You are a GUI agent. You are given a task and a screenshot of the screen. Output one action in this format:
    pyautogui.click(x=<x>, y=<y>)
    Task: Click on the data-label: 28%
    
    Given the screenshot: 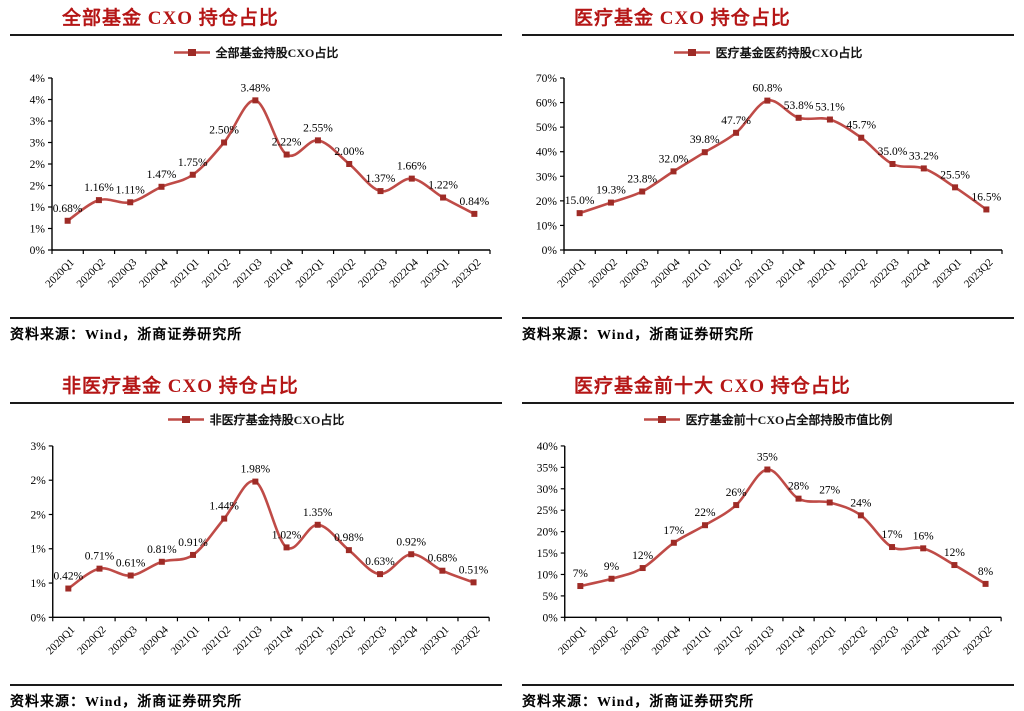 What is the action you would take?
    pyautogui.click(x=798, y=487)
    